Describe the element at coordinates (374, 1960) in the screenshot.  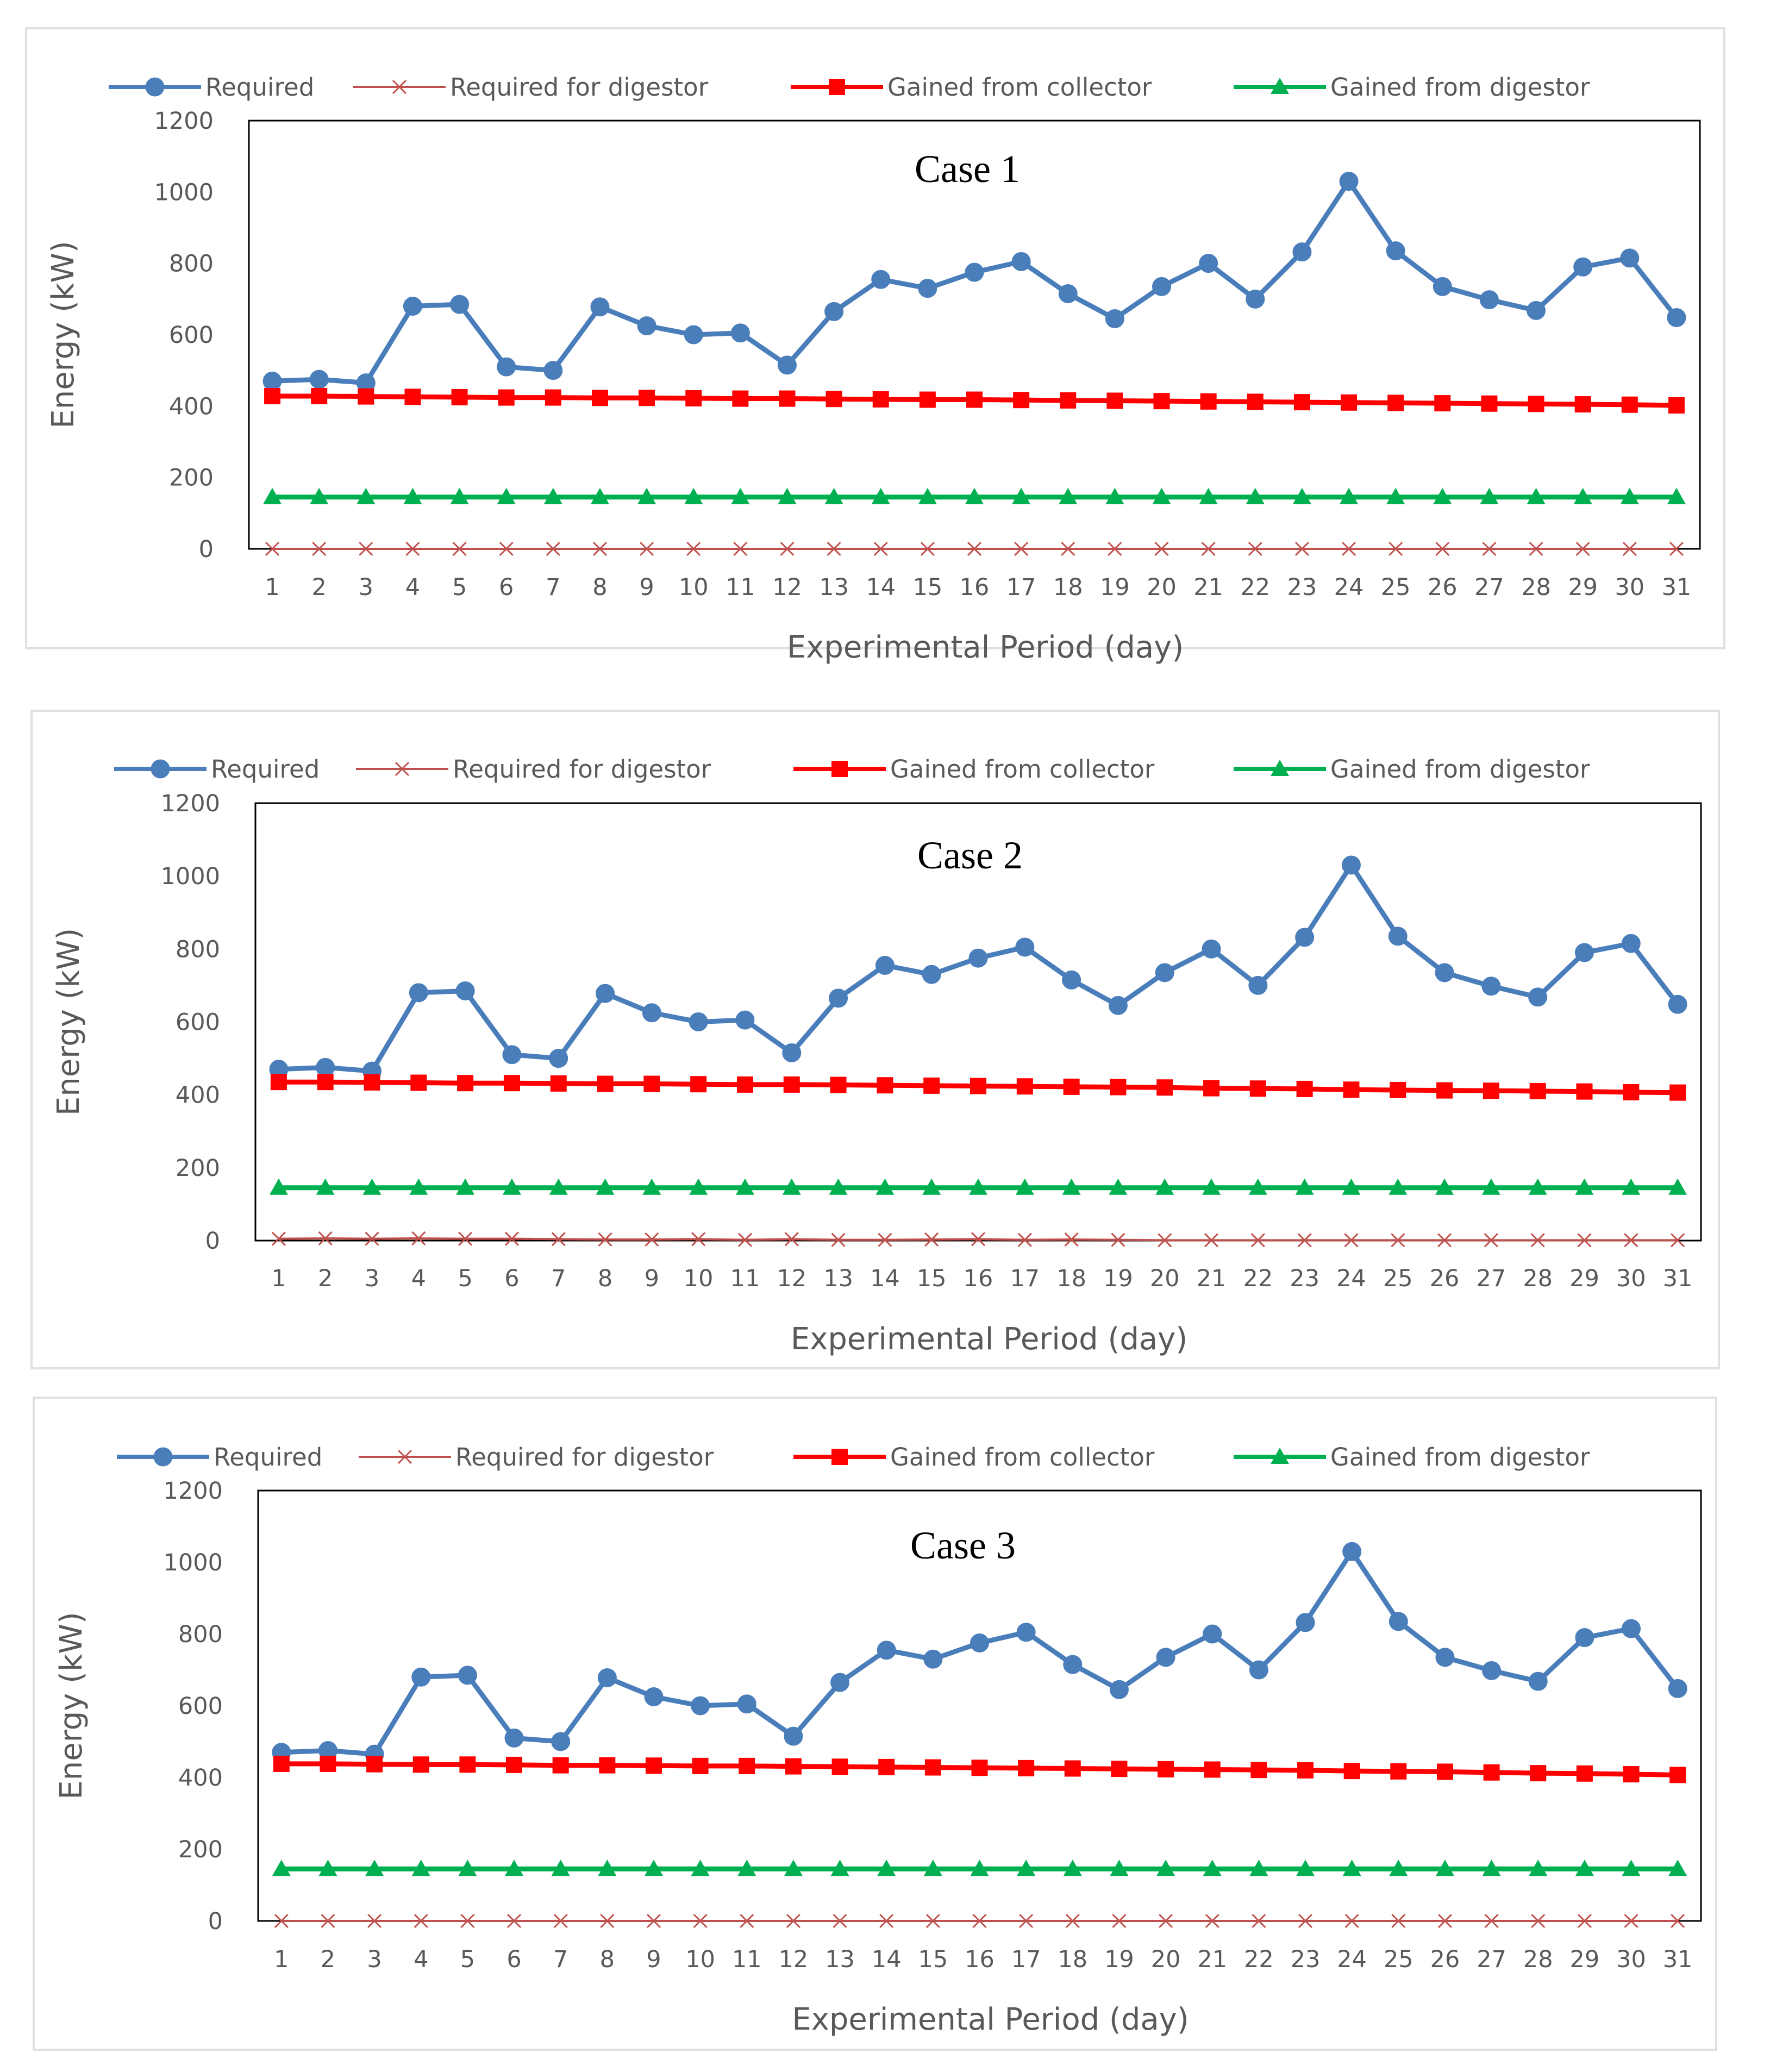
I see `x-tick-label: 3` at that location.